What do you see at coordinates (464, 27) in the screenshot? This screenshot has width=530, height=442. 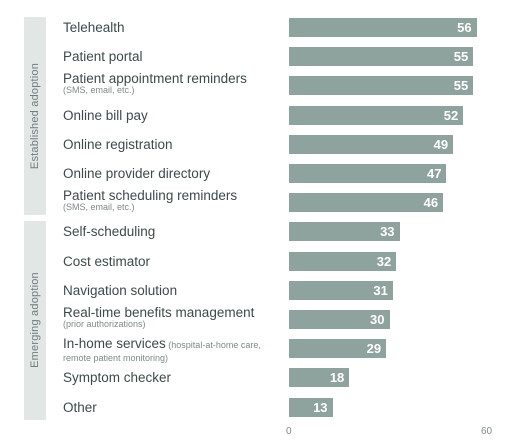 I see `data-label: 56` at bounding box center [464, 27].